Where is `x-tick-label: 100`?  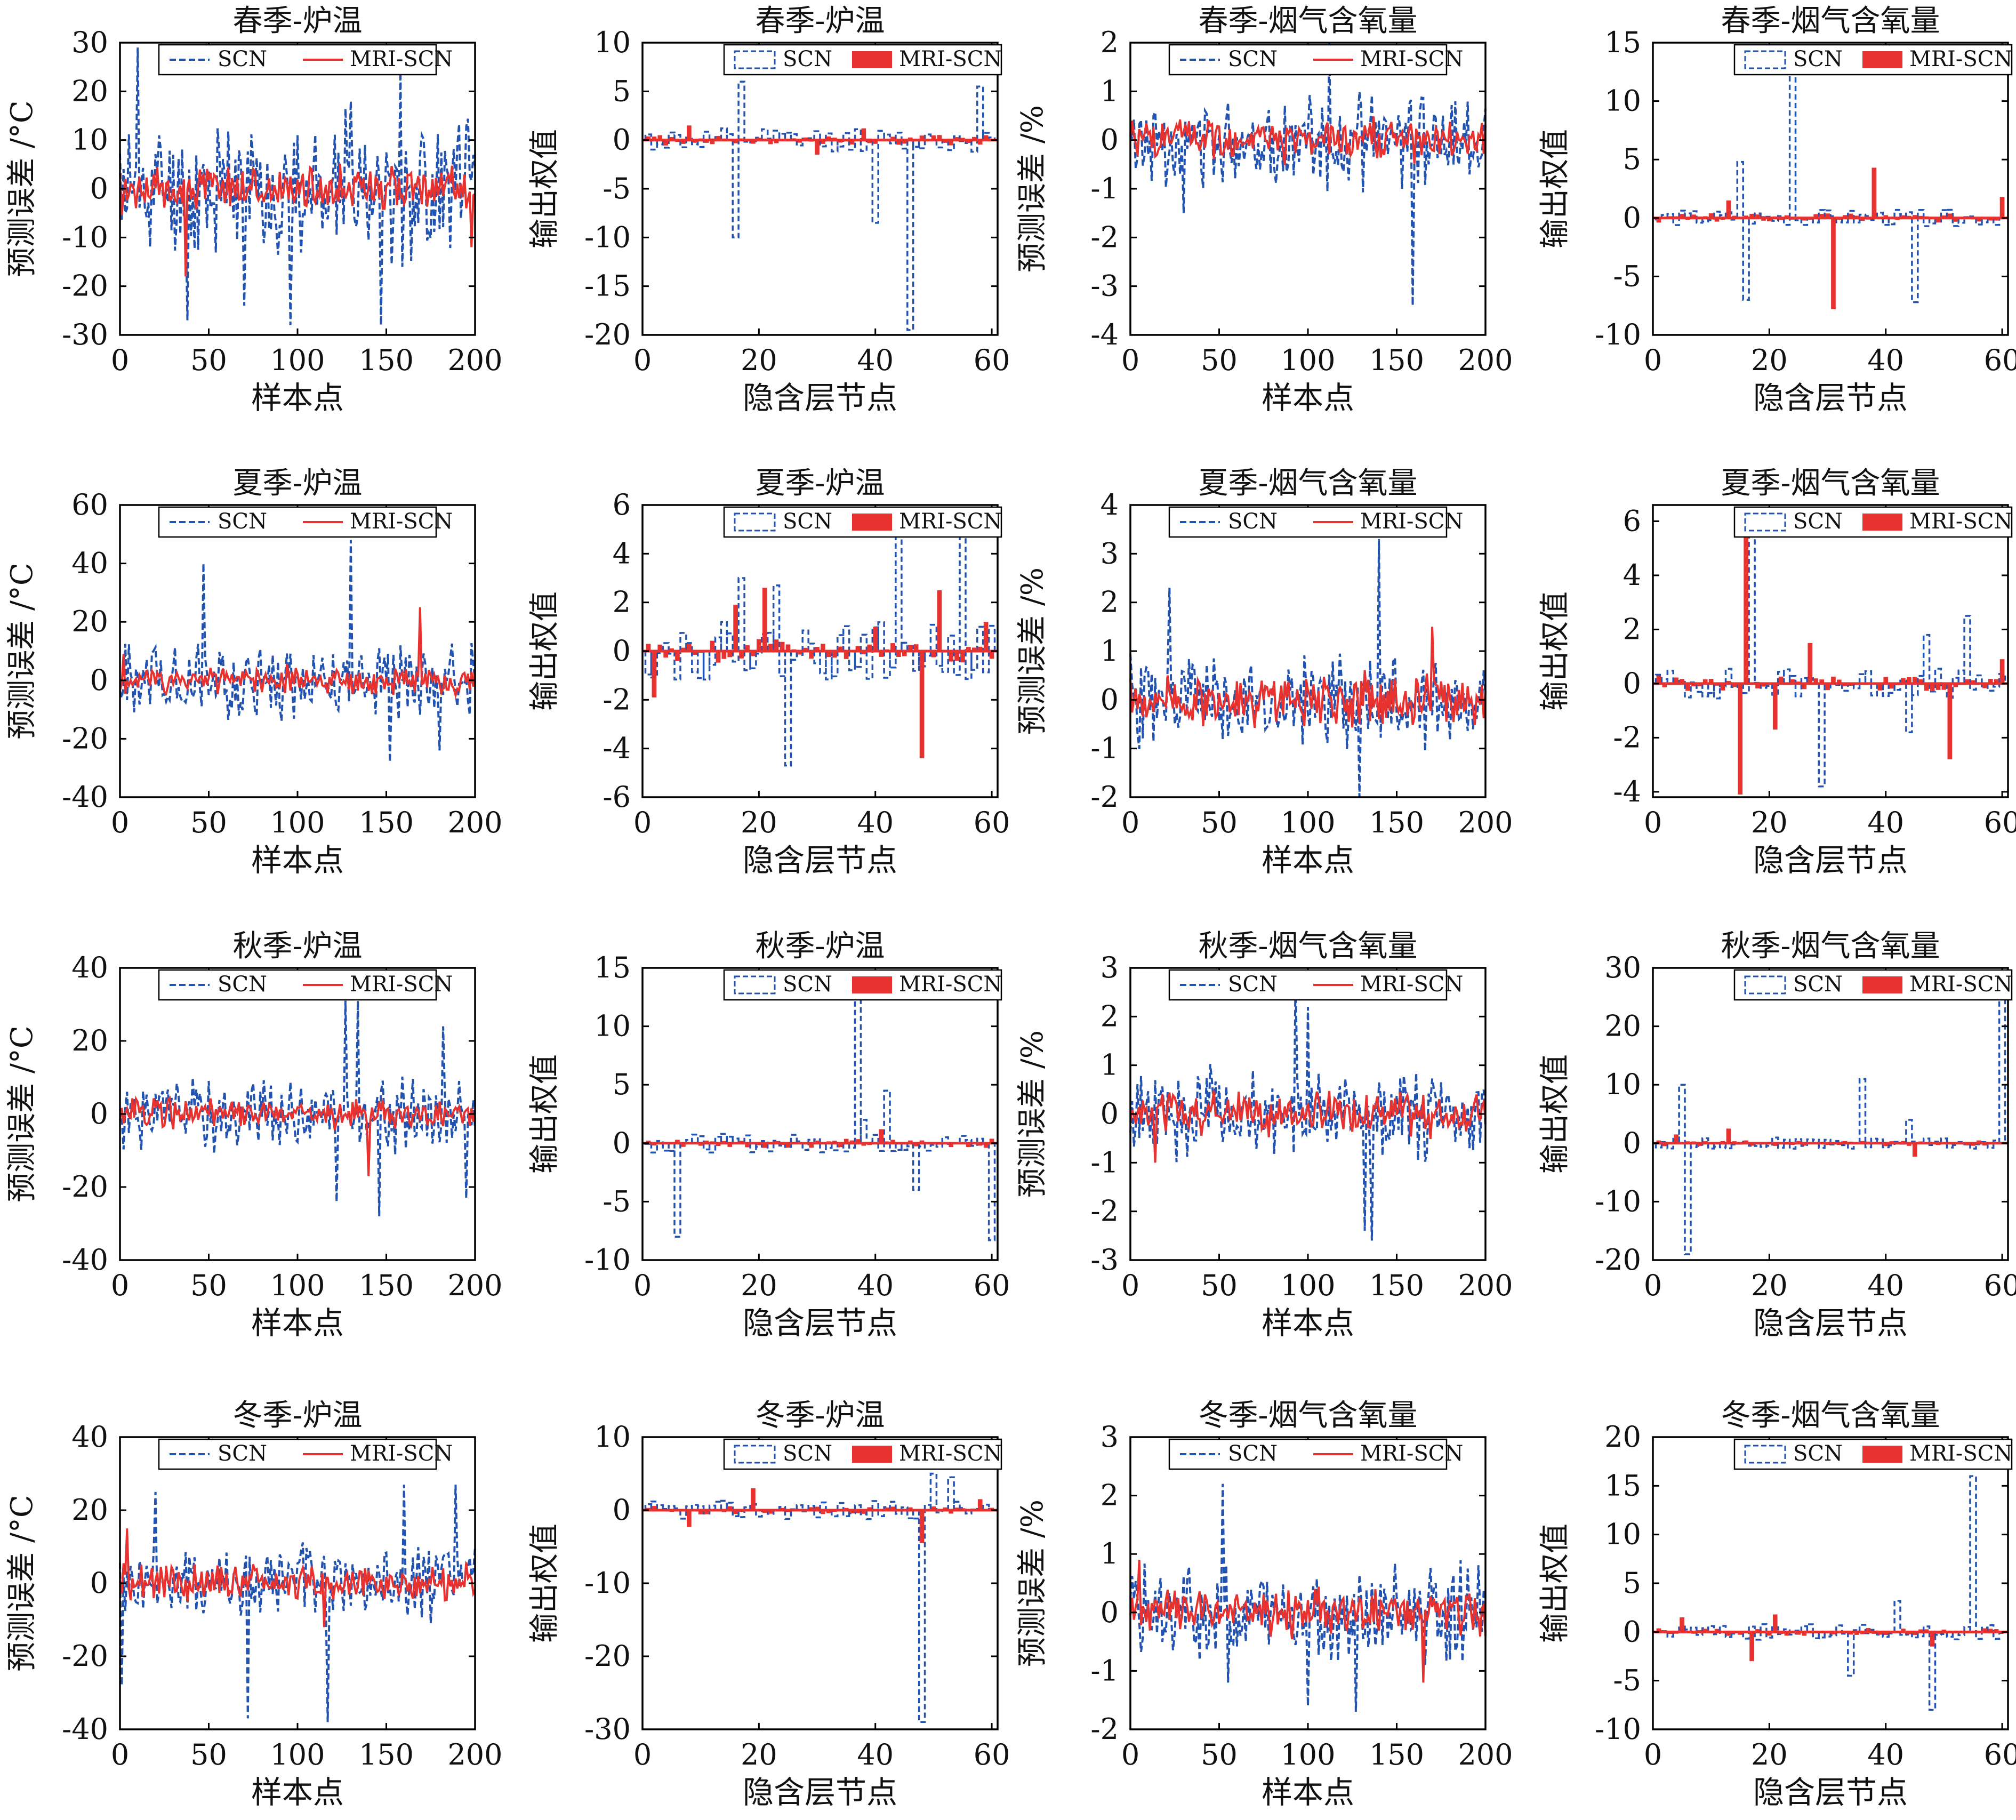 x-tick-label: 100 is located at coordinates (297, 360).